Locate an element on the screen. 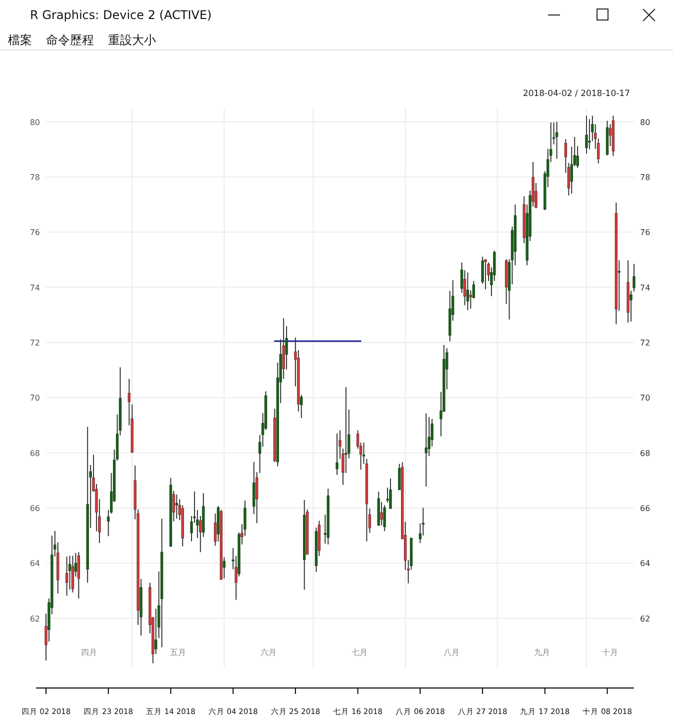 This screenshot has width=673, height=723. y2-tick-label: 66 is located at coordinates (645, 508).